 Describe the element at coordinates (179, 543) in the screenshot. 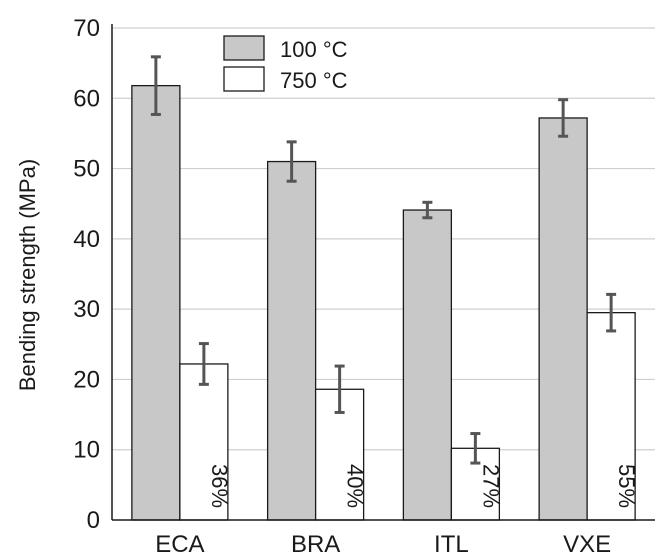

I see `x-tick-label-eca: ECA` at that location.